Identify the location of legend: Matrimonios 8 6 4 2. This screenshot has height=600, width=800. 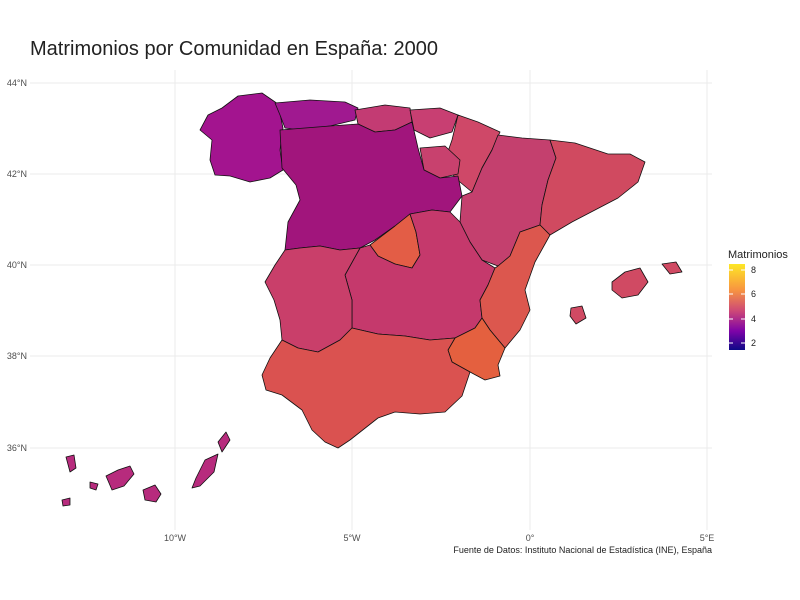
(758, 299).